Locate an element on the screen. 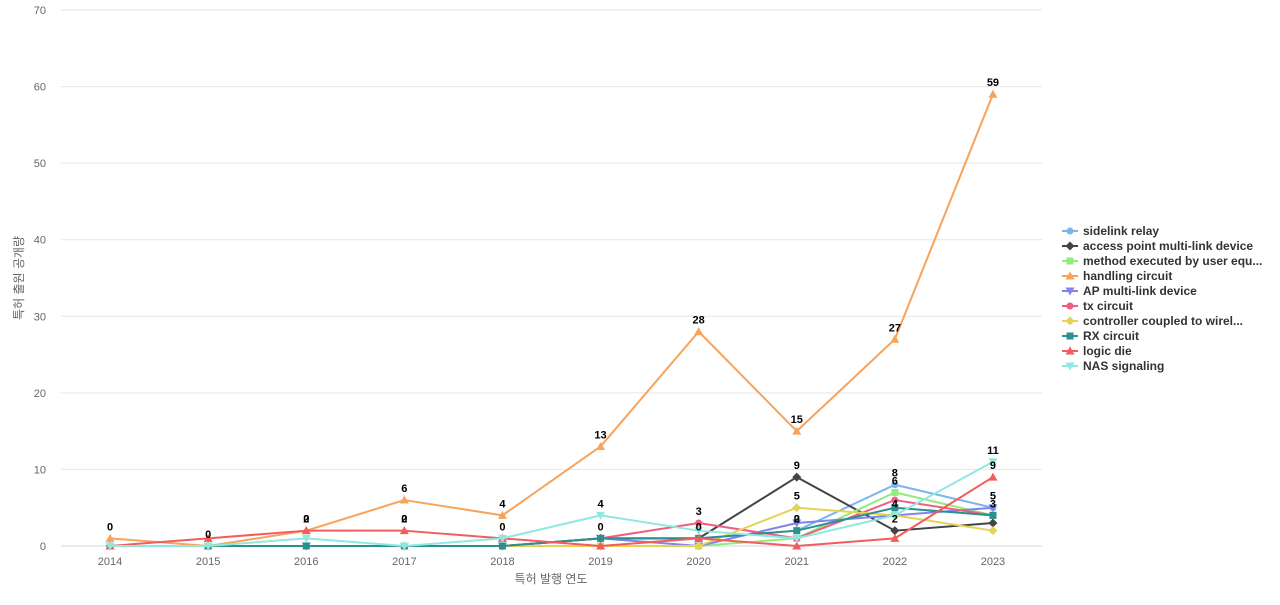 The height and width of the screenshot is (605, 1280). legend-item: AP multi-link device is located at coordinates (1129, 291).